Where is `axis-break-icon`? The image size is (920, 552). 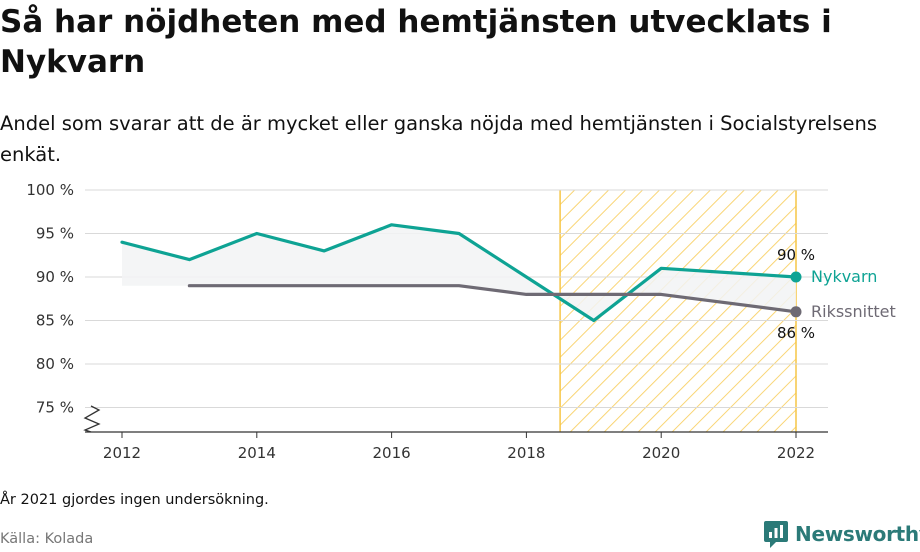
axis-break-icon is located at coordinates (92, 419).